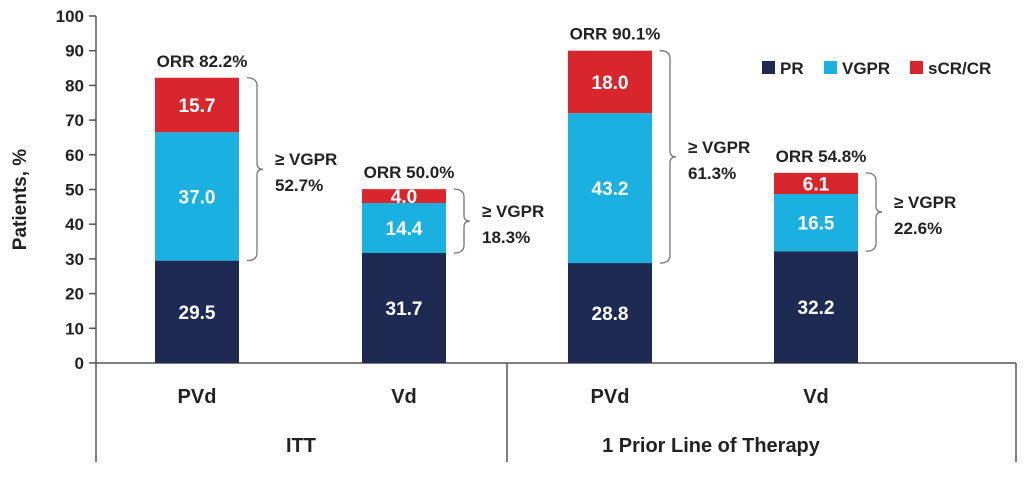 This screenshot has height=483, width=1024. I want to click on y-tick-label: 90, so click(74, 51).